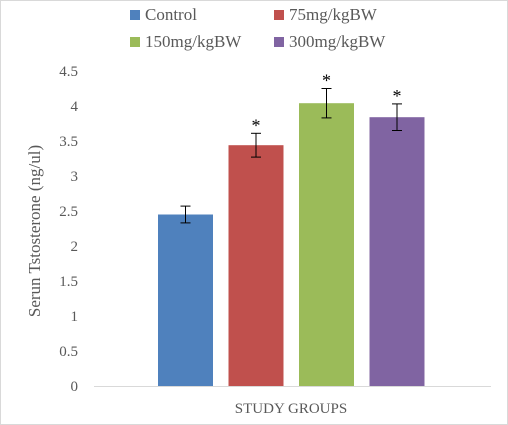  What do you see at coordinates (397, 96) in the screenshot?
I see `significance-mark-3: *` at bounding box center [397, 96].